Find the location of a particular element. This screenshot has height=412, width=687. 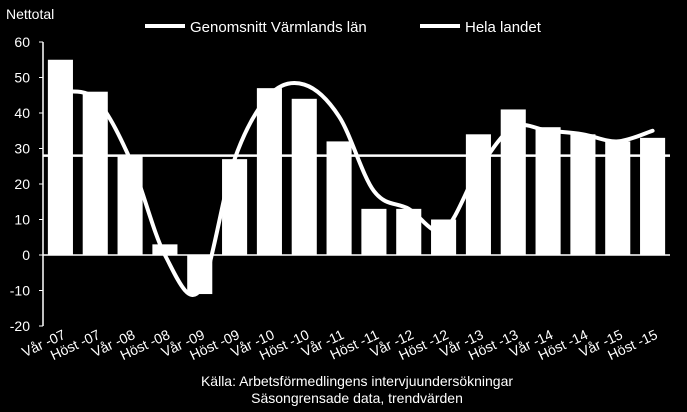

legend: Genomsnitt Värmlands län Hela landet is located at coordinates (343, 27).